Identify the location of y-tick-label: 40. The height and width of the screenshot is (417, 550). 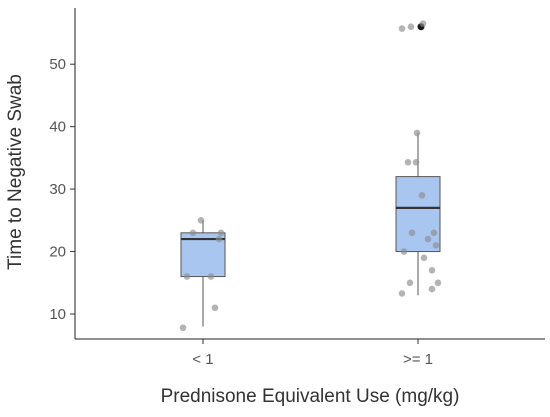
(57, 127).